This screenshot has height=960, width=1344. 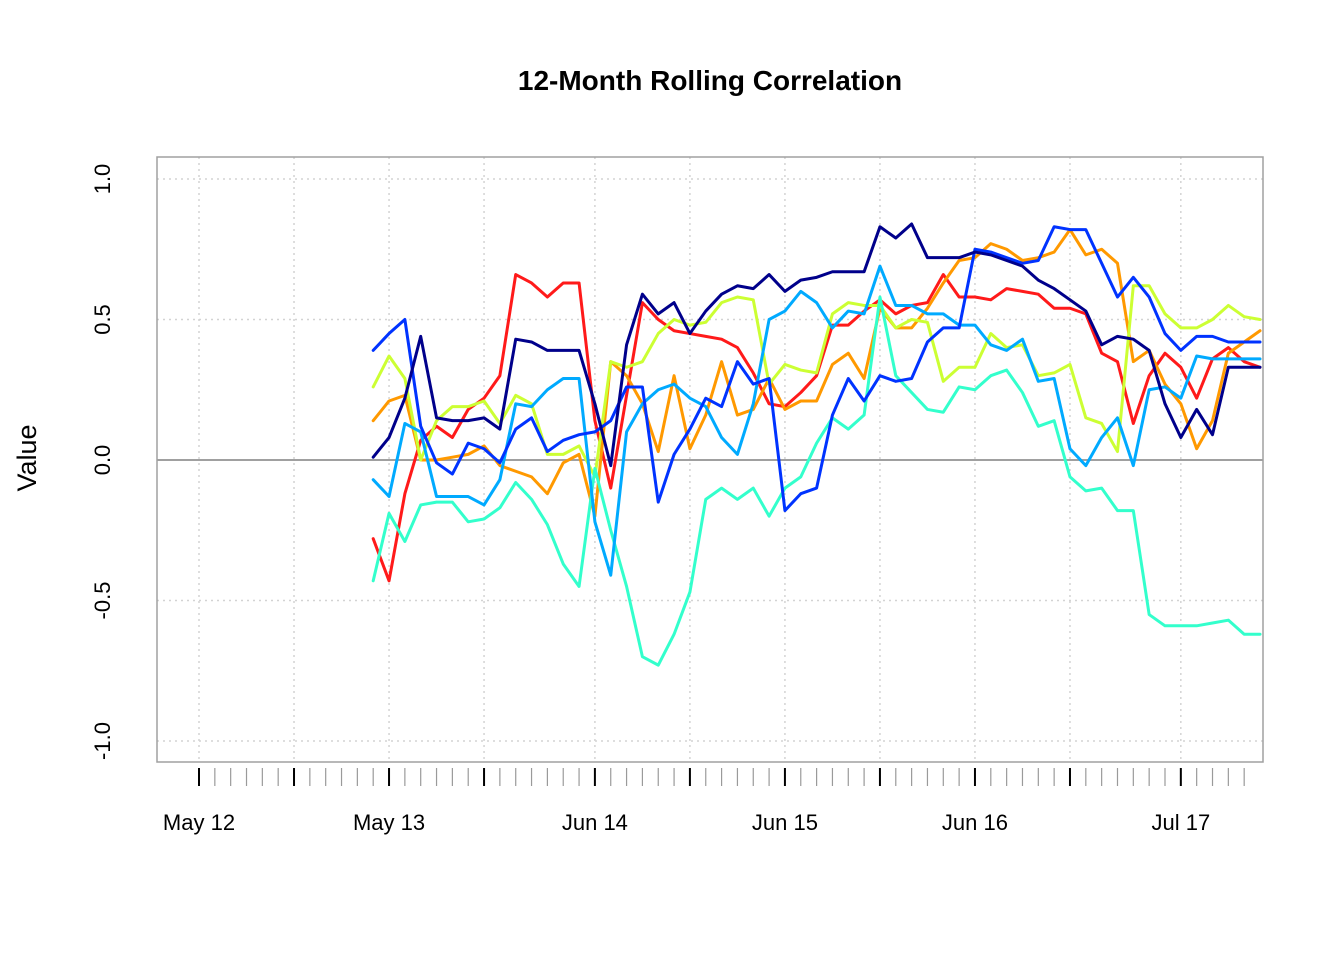 I want to click on y-tick-label: -1.0, so click(x=102, y=741).